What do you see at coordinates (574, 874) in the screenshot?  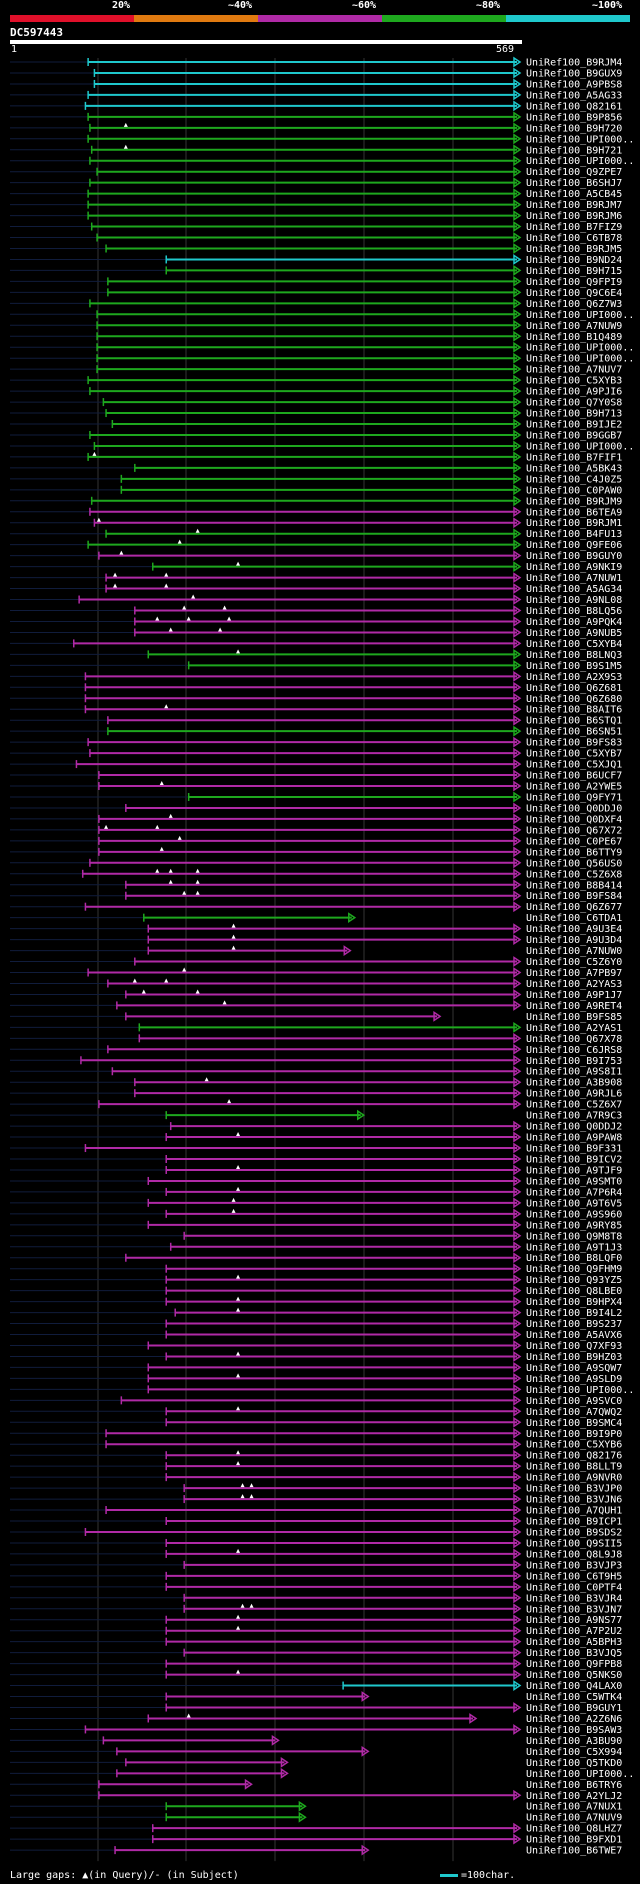 I see `hit-label: UniRef100_C5Z6X8` at bounding box center [574, 874].